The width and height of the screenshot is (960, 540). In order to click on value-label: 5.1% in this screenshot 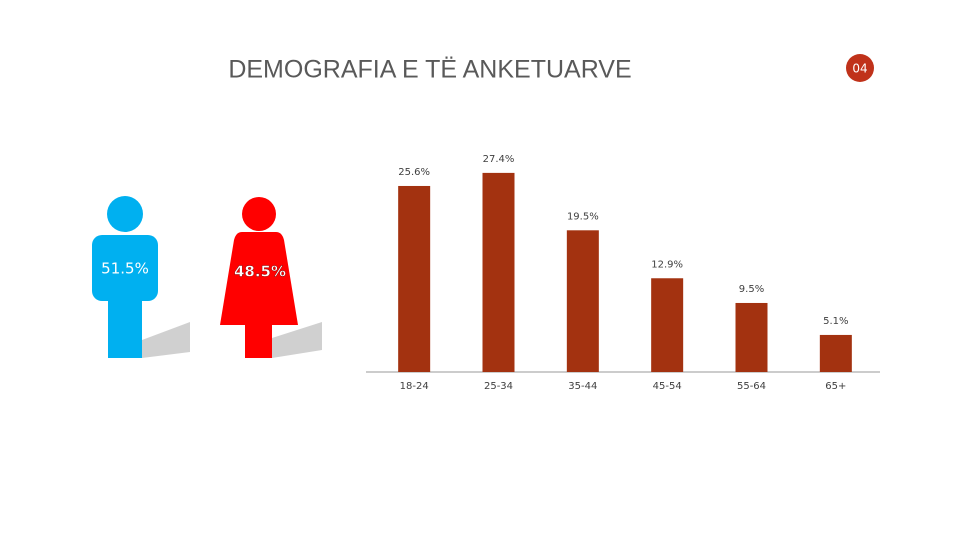, I will do `click(835, 321)`.